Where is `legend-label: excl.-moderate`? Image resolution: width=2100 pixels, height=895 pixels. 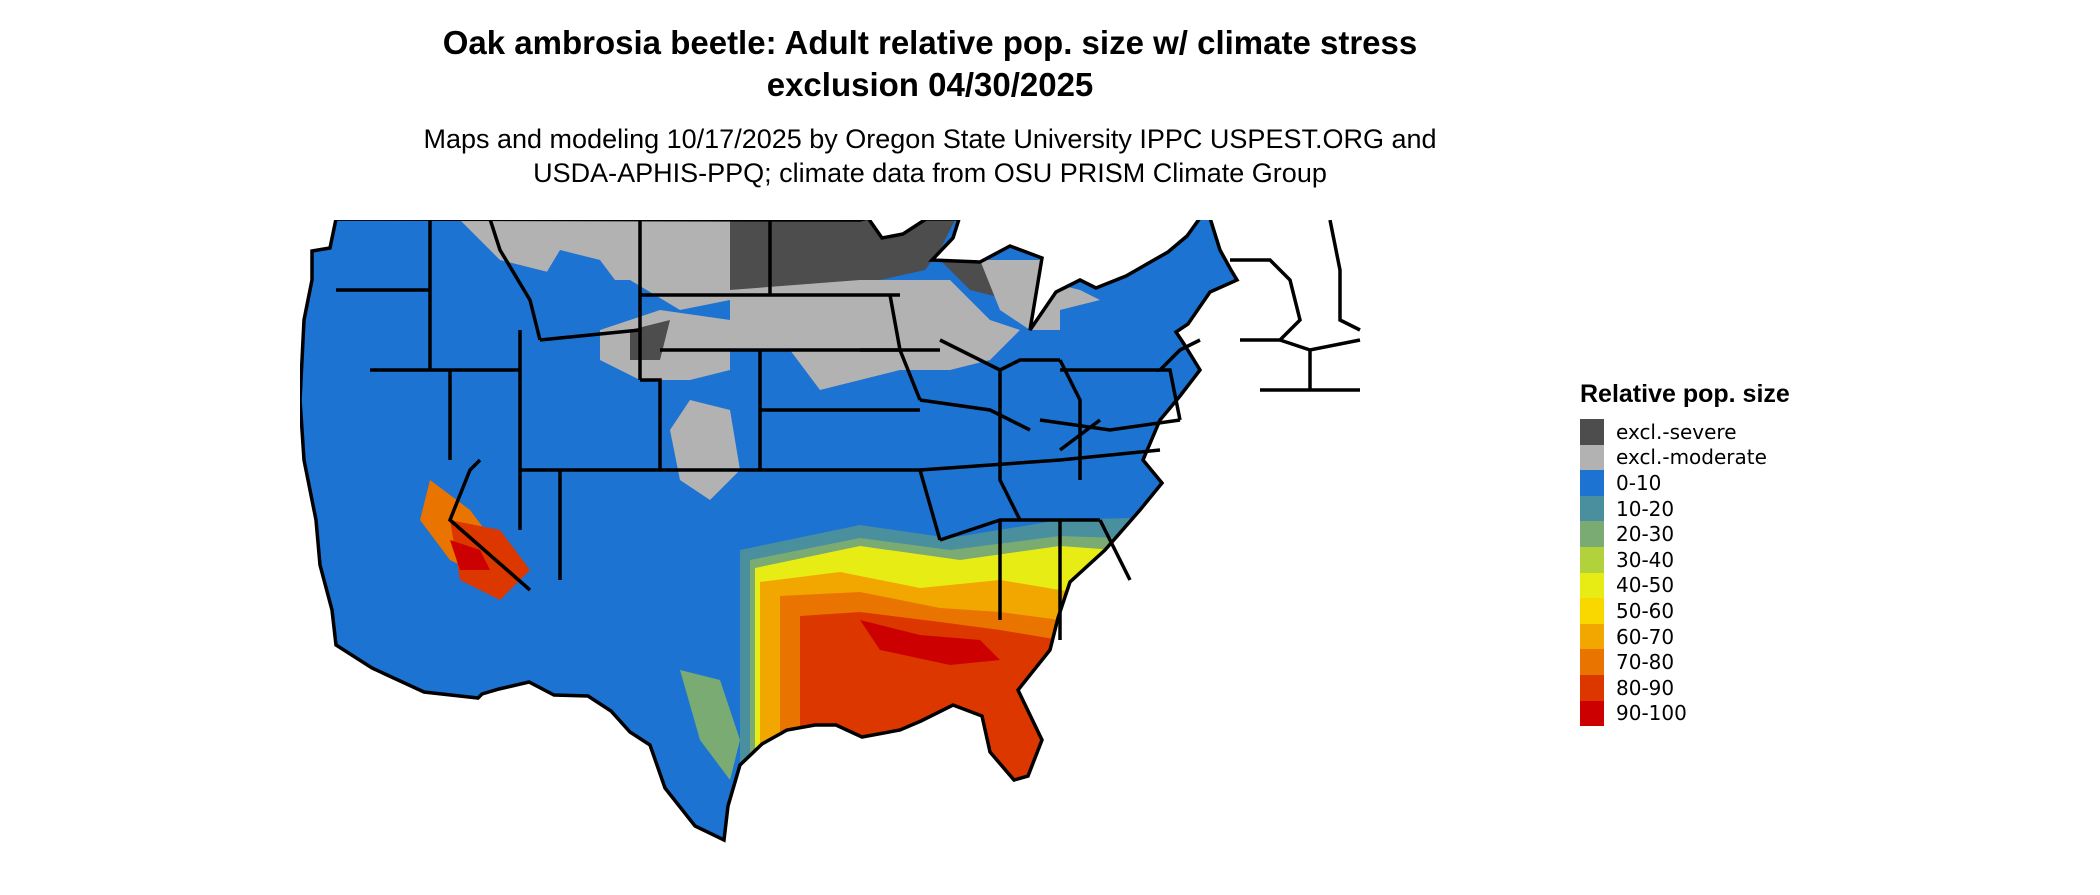 legend-label: excl.-moderate is located at coordinates (1691, 457).